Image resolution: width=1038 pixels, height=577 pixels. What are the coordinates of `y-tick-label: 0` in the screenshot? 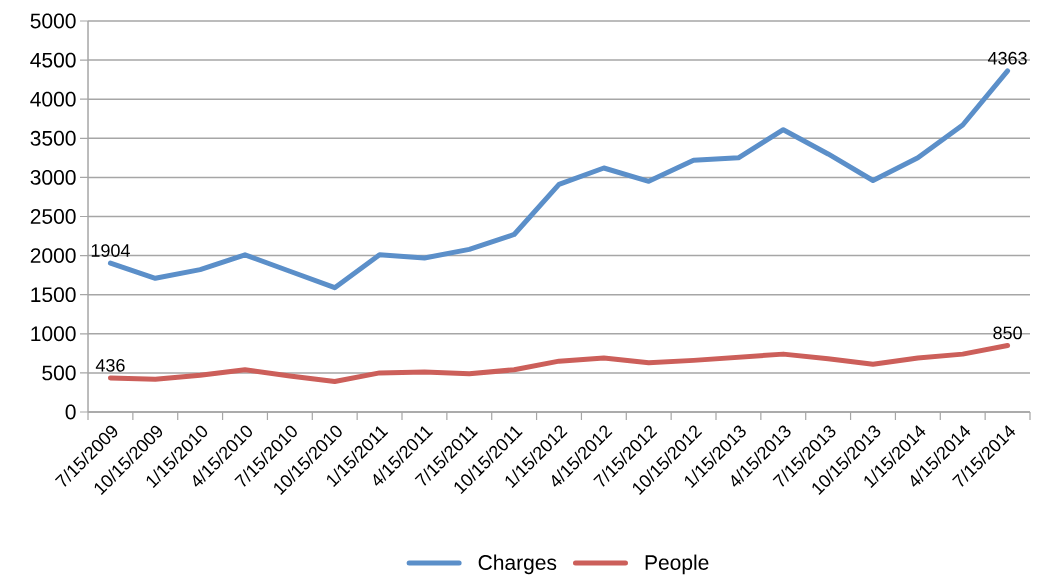 It's located at (70, 412).